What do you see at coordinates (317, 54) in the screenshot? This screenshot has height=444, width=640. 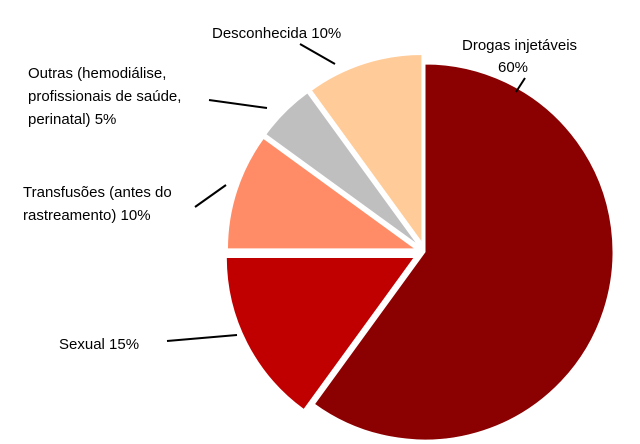 I see `leader-line-desconhecida` at bounding box center [317, 54].